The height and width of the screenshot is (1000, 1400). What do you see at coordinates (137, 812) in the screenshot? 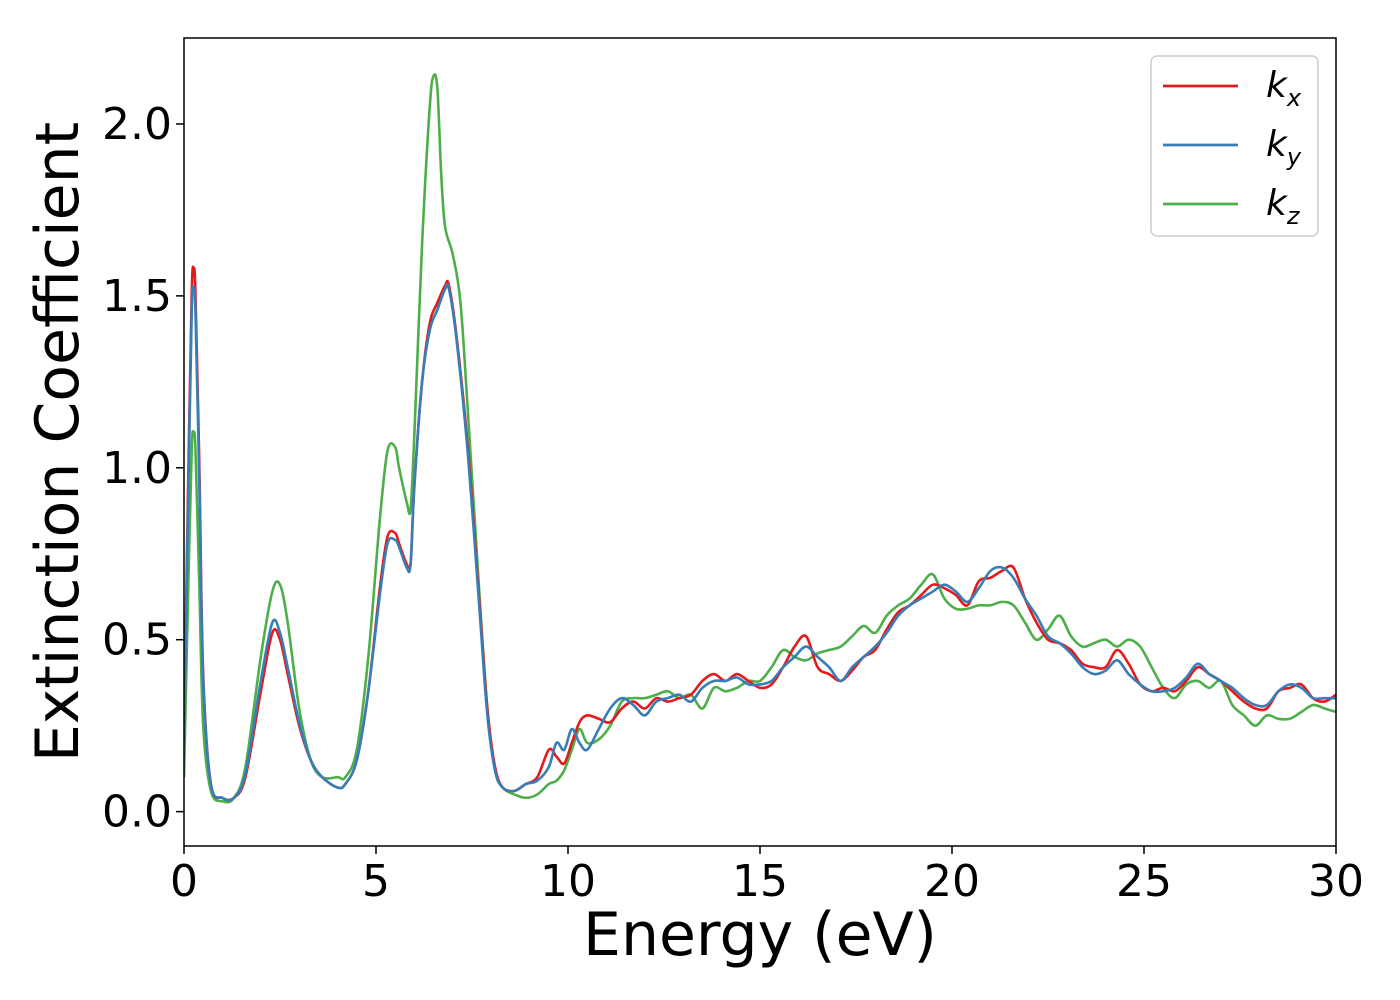
I see `y-tick-label: 0.0` at bounding box center [137, 812].